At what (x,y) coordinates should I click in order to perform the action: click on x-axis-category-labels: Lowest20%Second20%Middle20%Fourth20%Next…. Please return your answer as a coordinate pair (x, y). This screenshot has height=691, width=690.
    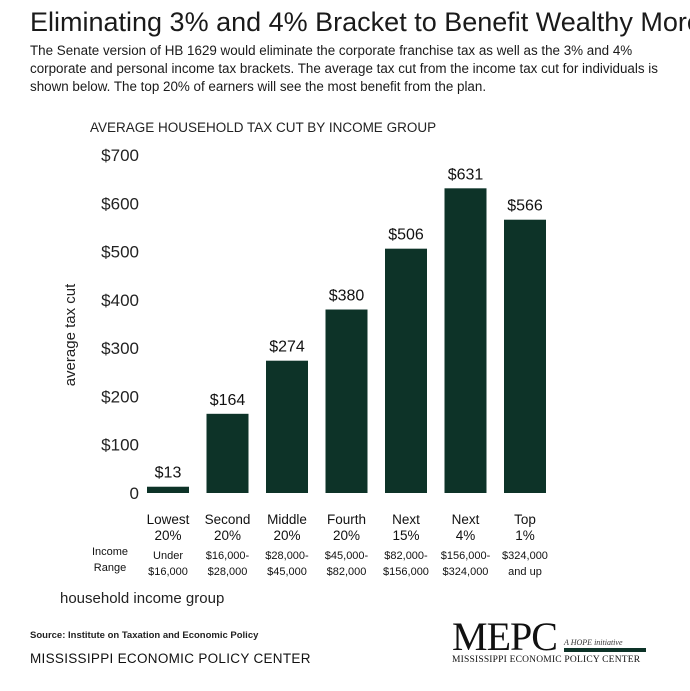
    Looking at the image, I should click on (341, 527).